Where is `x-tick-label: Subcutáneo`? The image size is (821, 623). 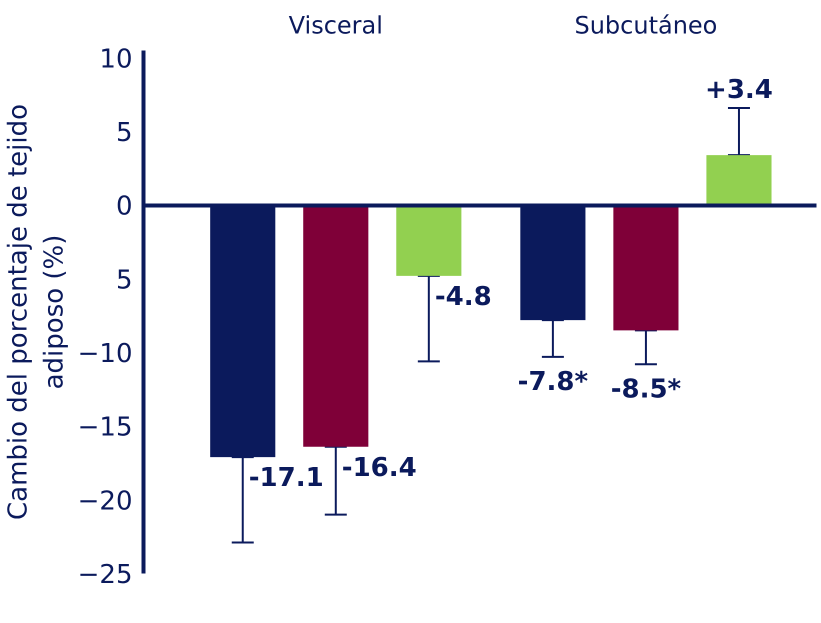 x-tick-label: Subcutáneo is located at coordinates (646, 26).